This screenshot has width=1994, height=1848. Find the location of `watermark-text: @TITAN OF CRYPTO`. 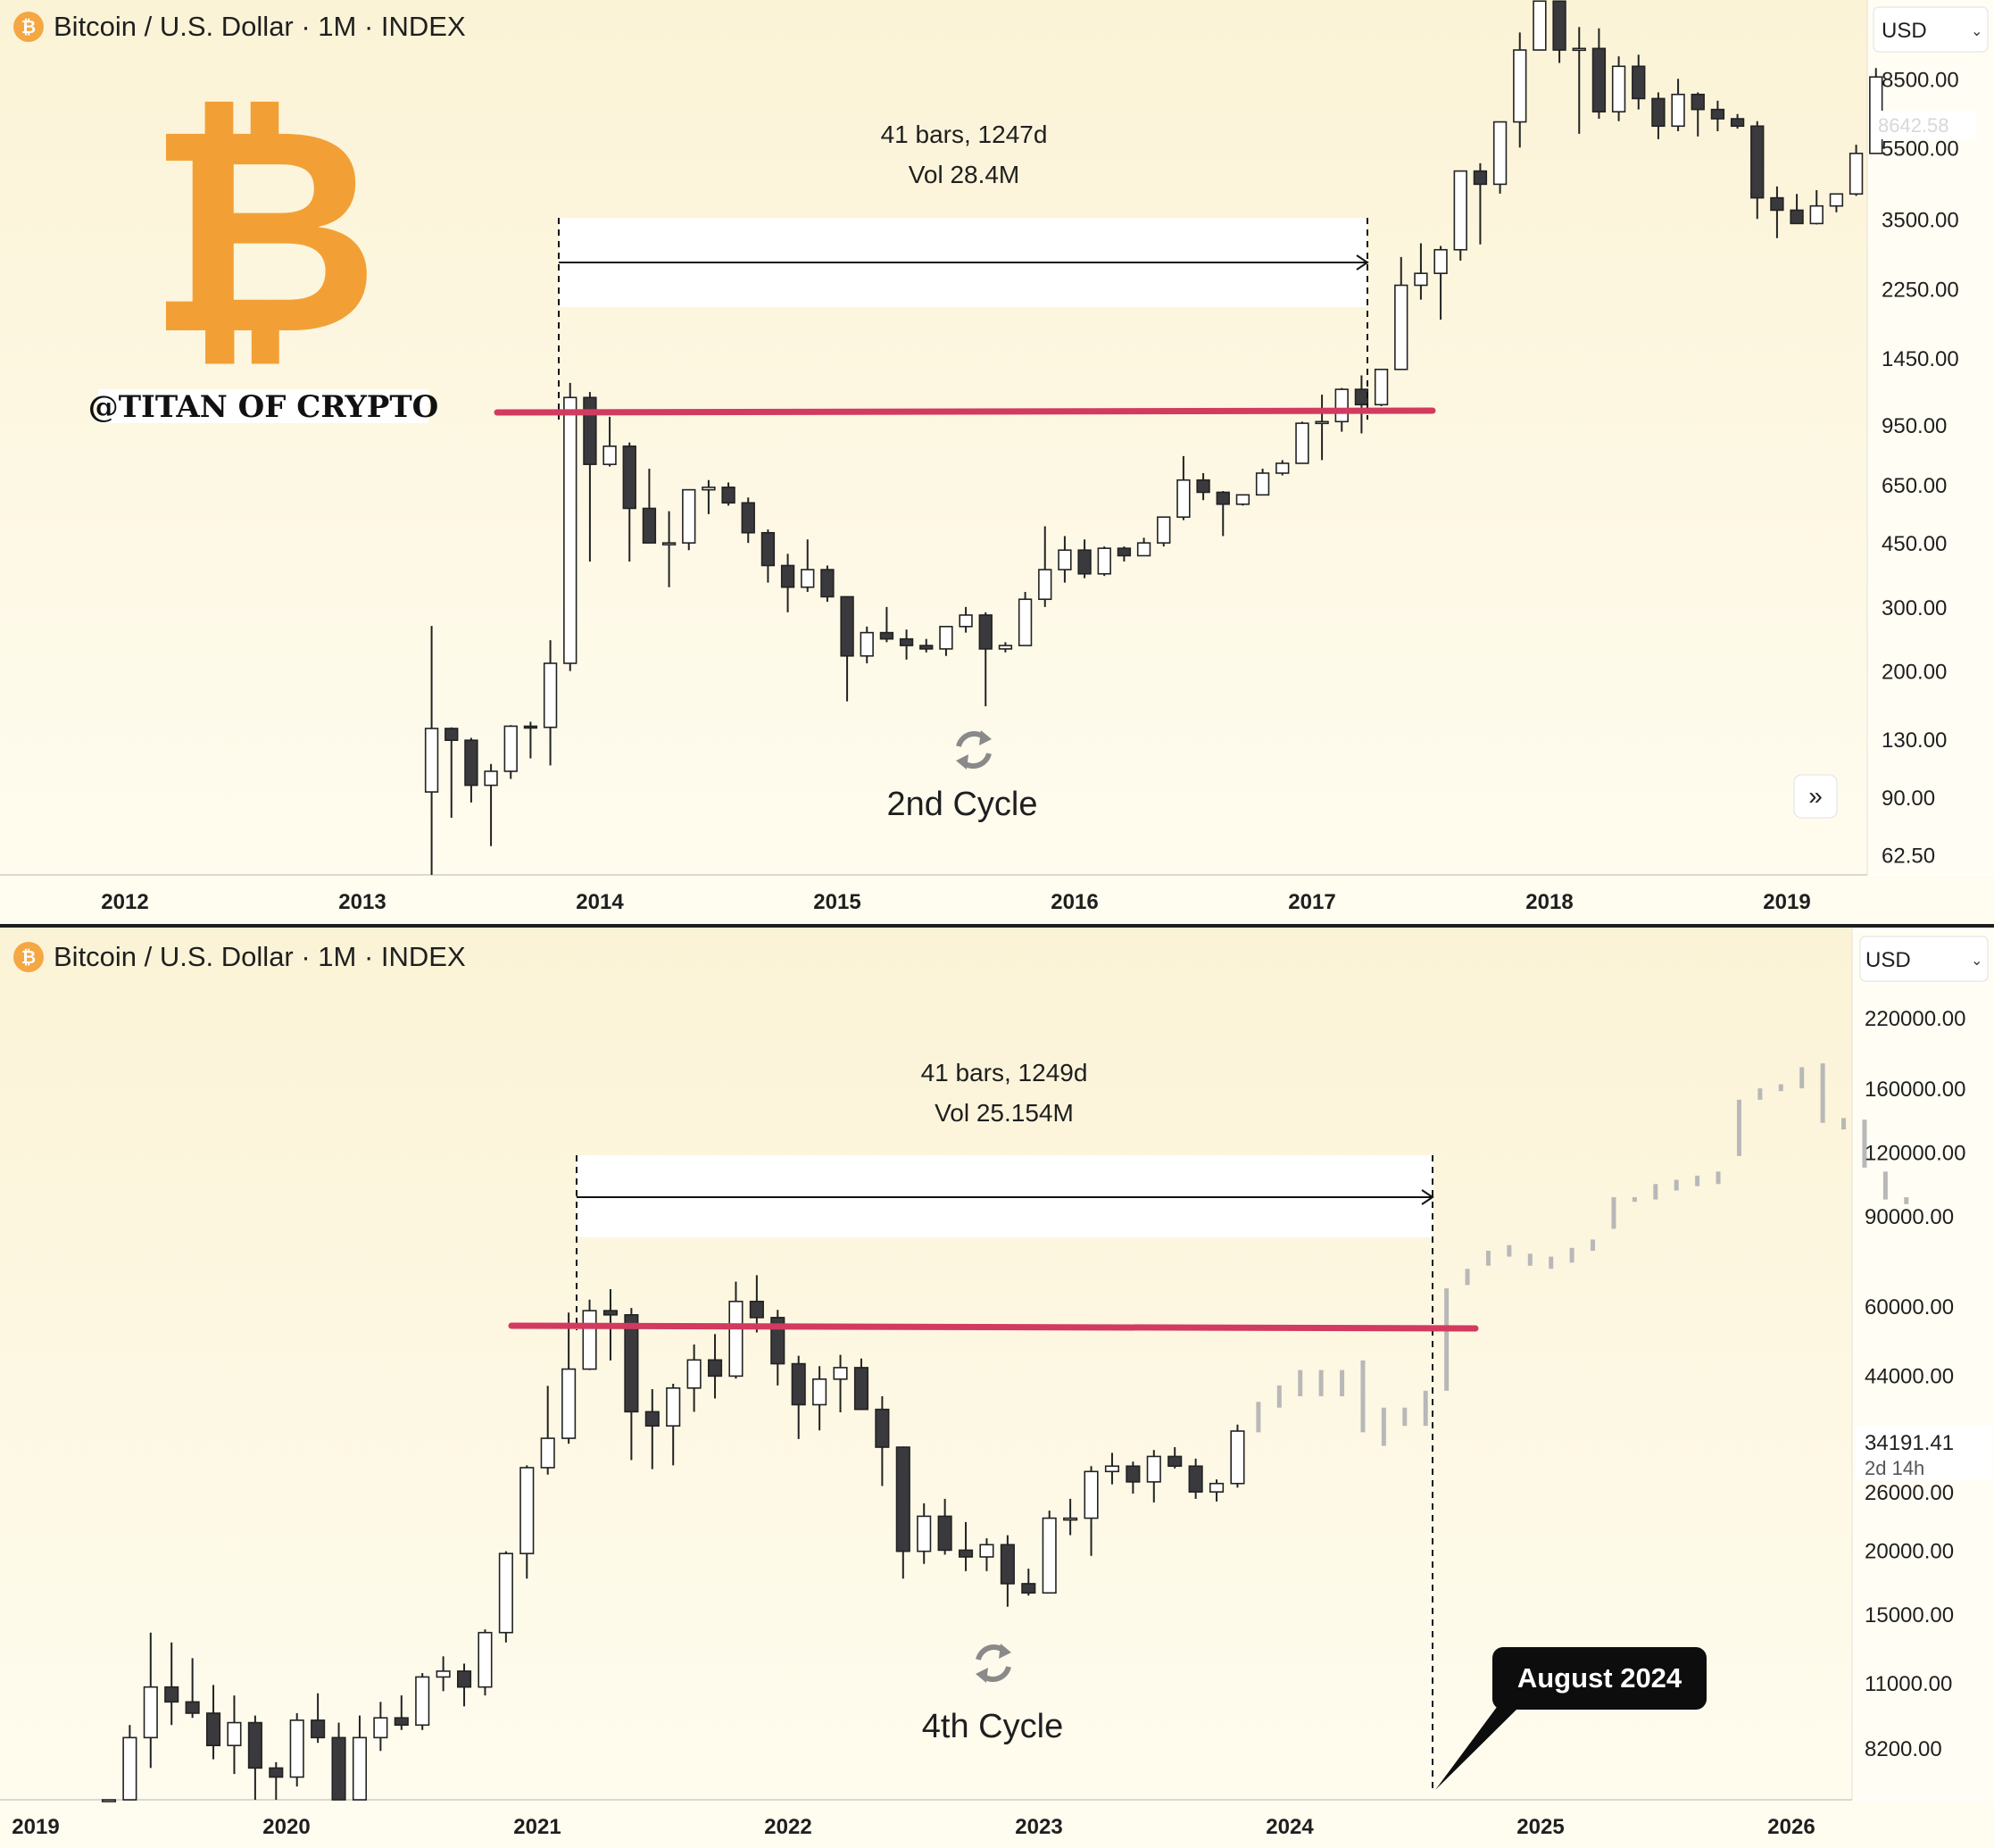

watermark-text: @TITAN OF CRYPTO is located at coordinates (263, 407).